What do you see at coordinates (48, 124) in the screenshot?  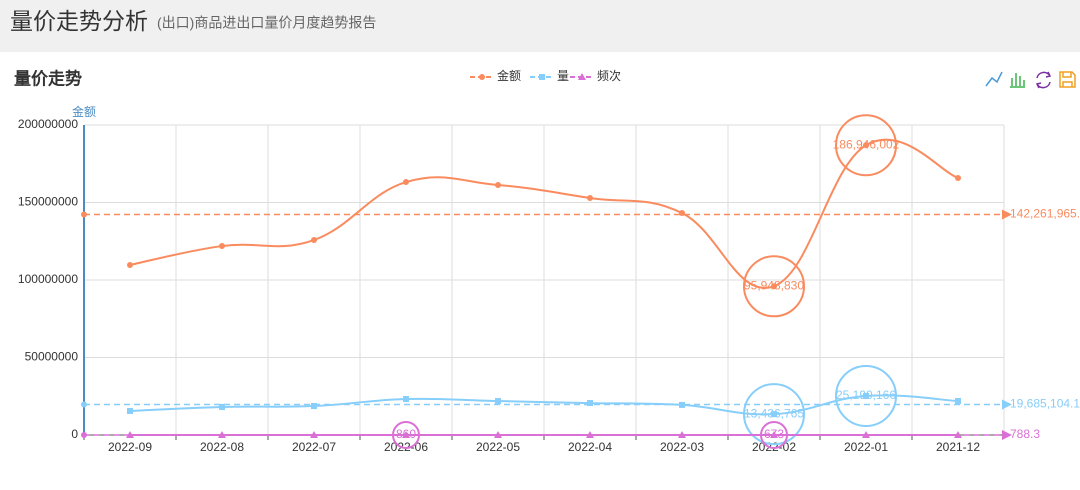 I see `y-tick-label: 200000000` at bounding box center [48, 124].